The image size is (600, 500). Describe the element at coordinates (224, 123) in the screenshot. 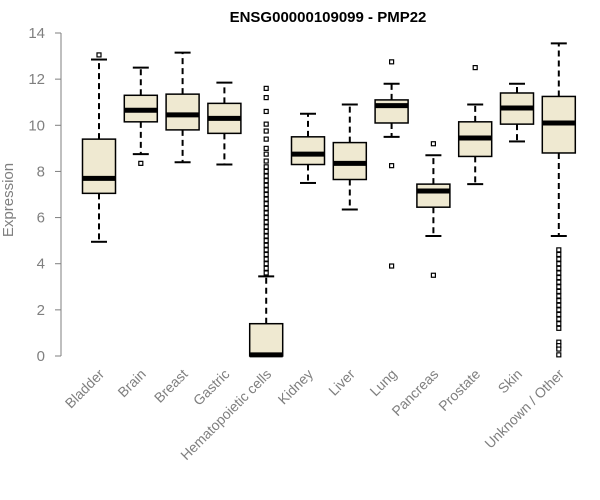

I see `box-gastric` at that location.